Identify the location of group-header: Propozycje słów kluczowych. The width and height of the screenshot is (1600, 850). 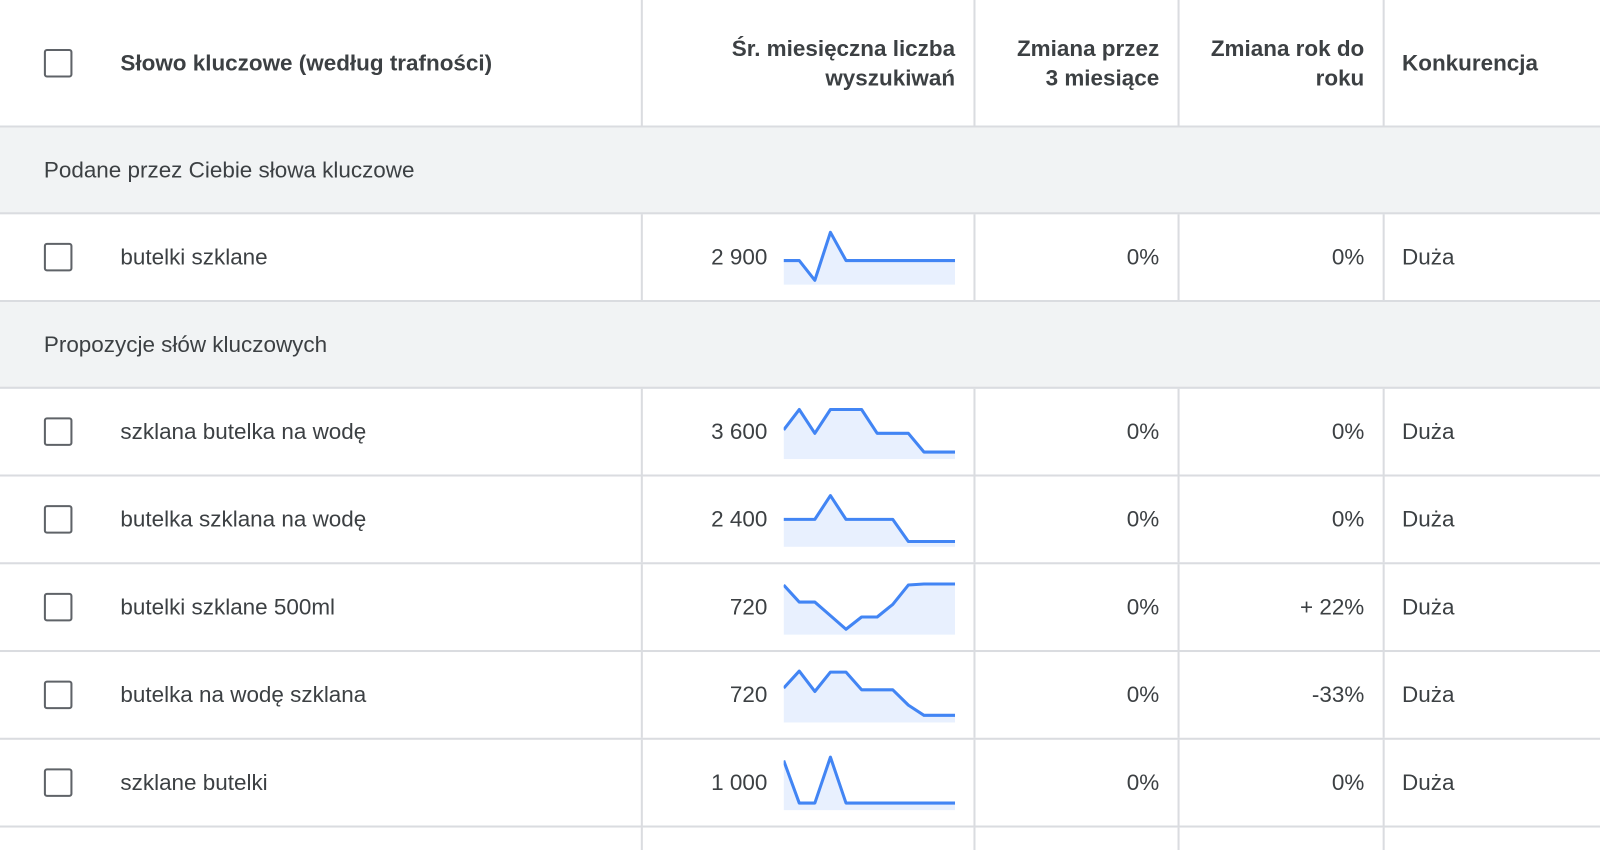
(800, 345).